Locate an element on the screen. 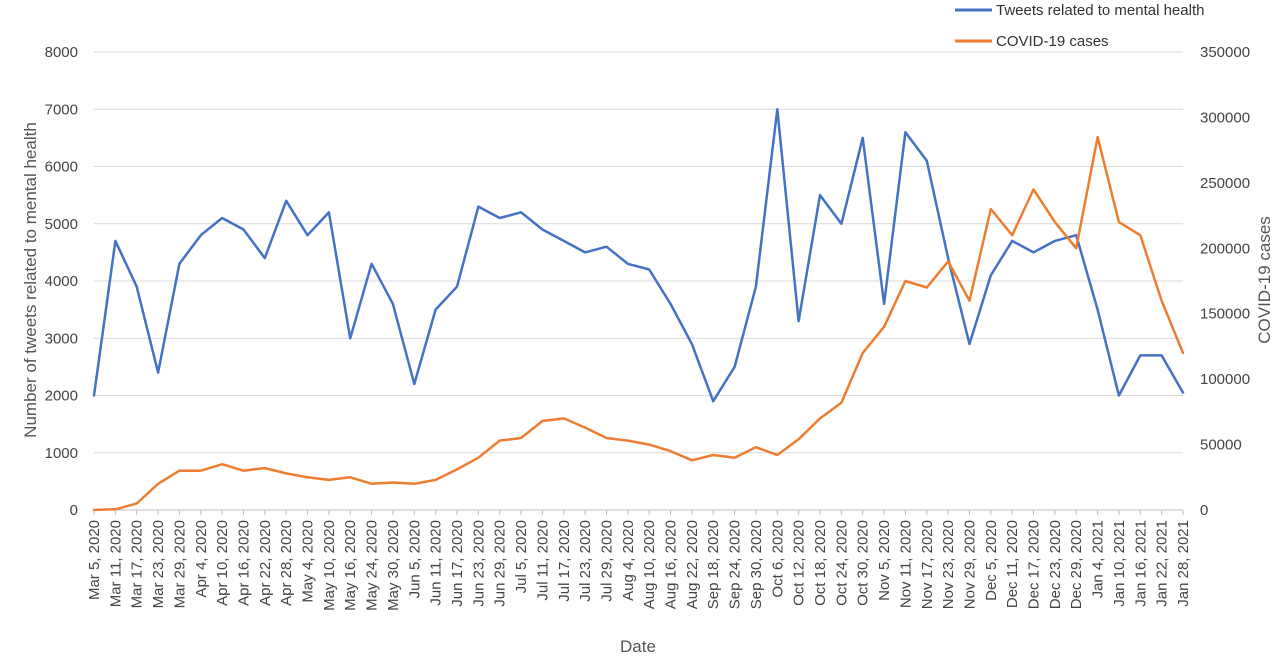 Image resolution: width=1280 pixels, height=670 pixels. x-tick-label: Jan 28, 2021 is located at coordinates (1183, 563).